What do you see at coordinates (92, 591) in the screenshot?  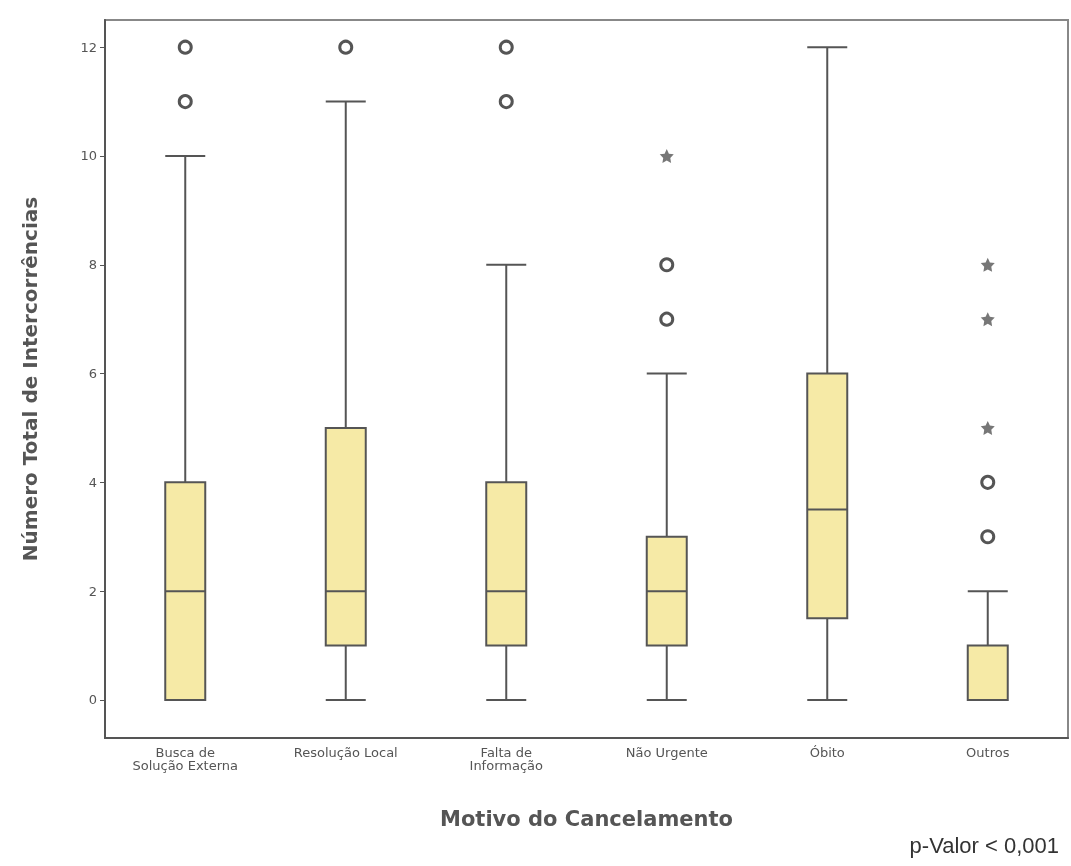 I see `y-tick-label: 2` at bounding box center [92, 591].